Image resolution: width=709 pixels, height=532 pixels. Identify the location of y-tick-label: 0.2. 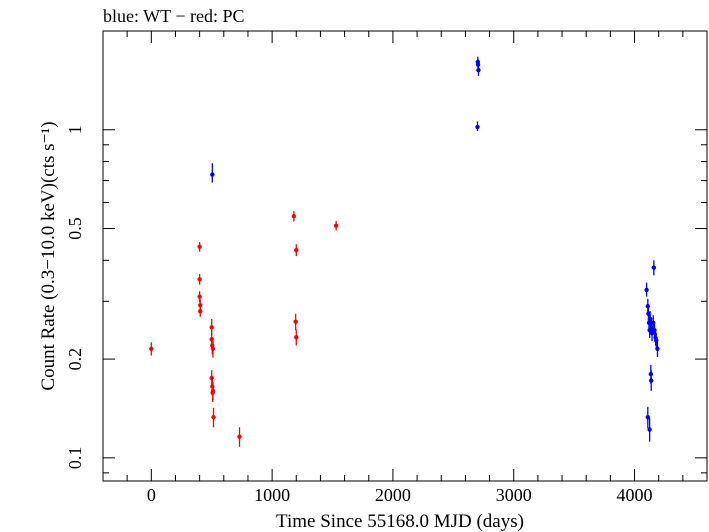
(75, 359).